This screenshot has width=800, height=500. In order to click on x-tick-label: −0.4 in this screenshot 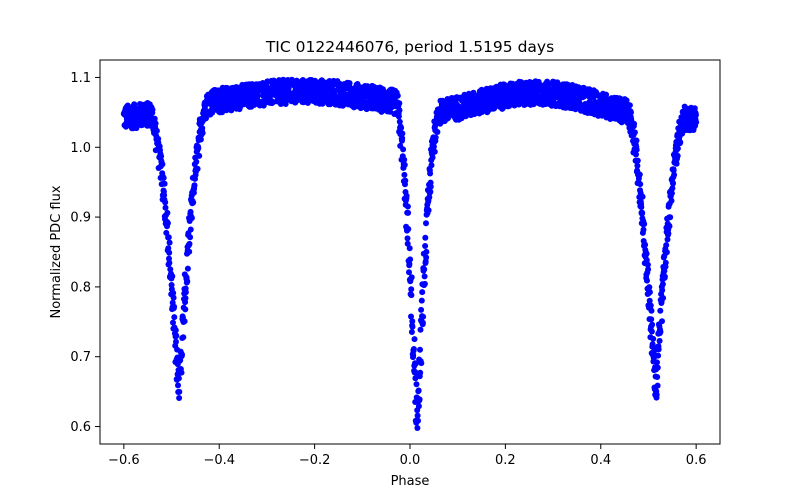, I will do `click(219, 460)`.